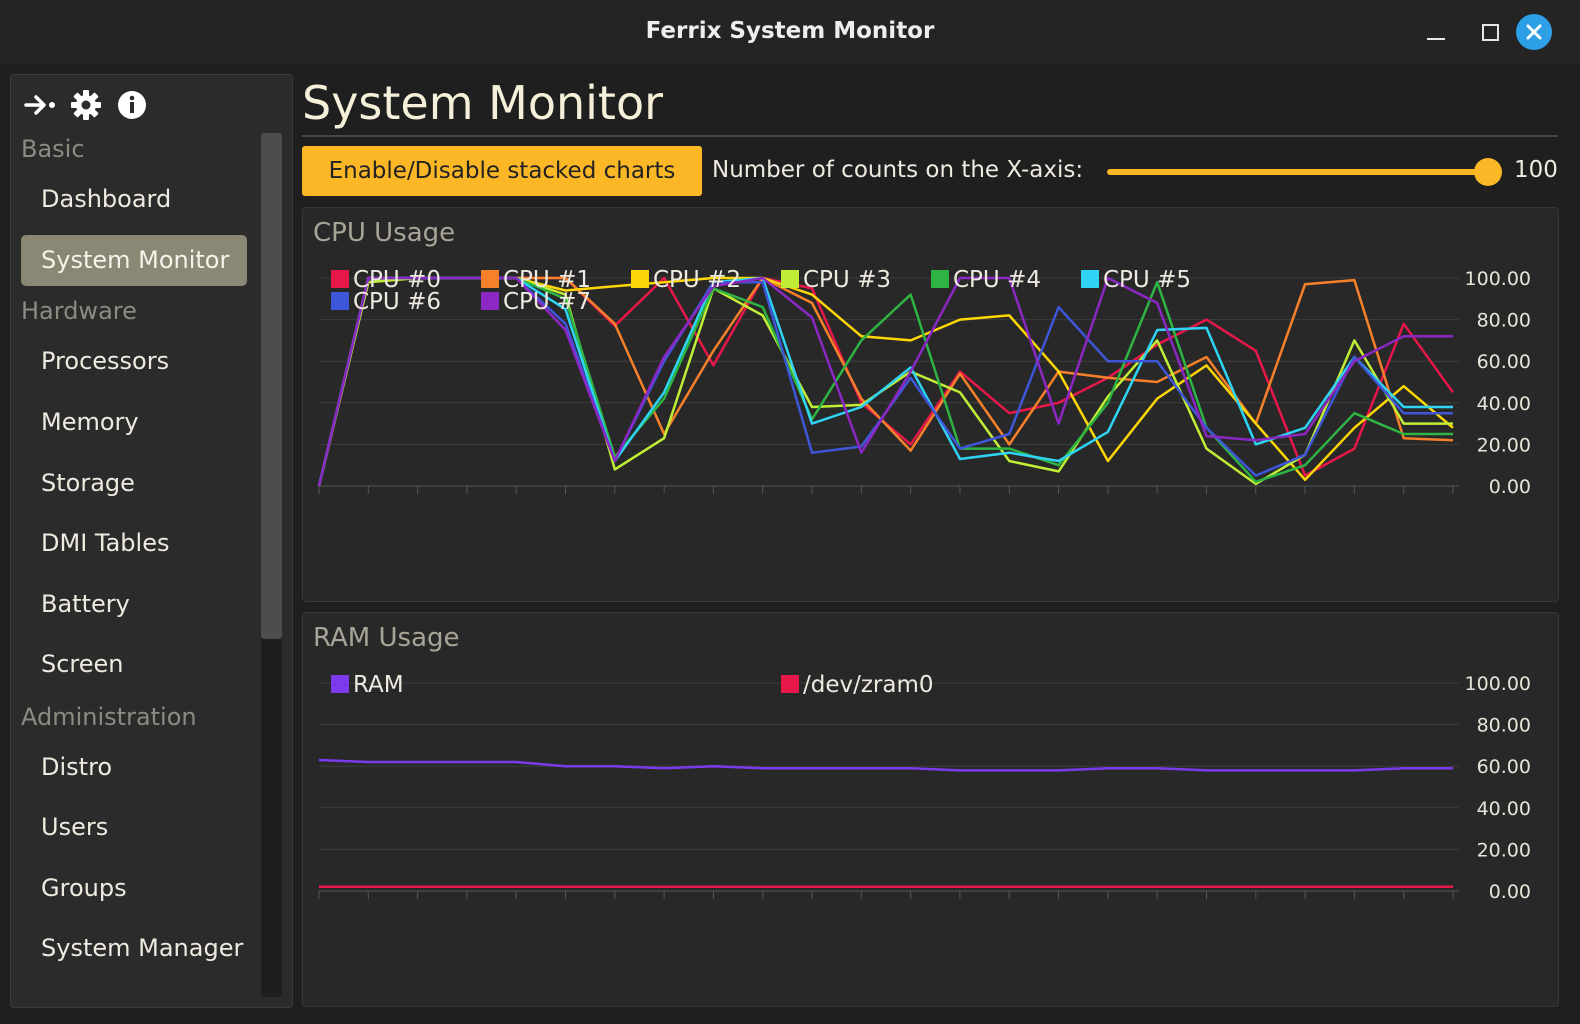 Image resolution: width=1580 pixels, height=1024 pixels. Describe the element at coordinates (105, 543) in the screenshot. I see `sidebar-item-dmi-tables: DMI Tables` at that location.